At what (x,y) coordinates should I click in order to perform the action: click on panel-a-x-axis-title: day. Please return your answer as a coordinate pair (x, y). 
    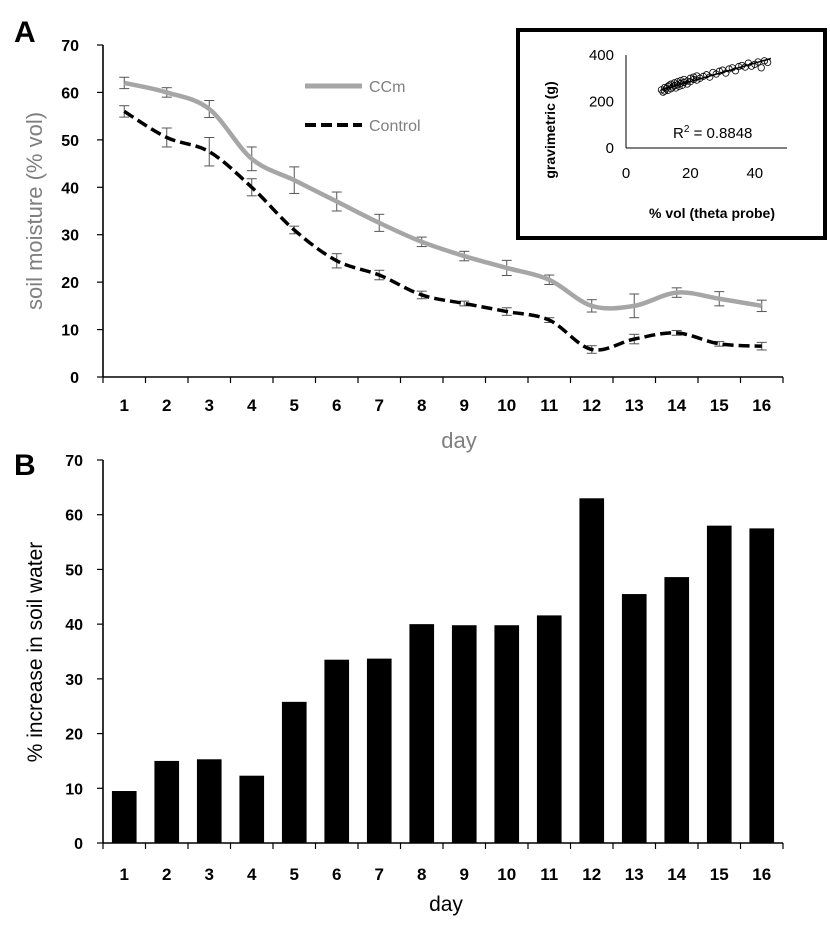
    Looking at the image, I should click on (458, 440).